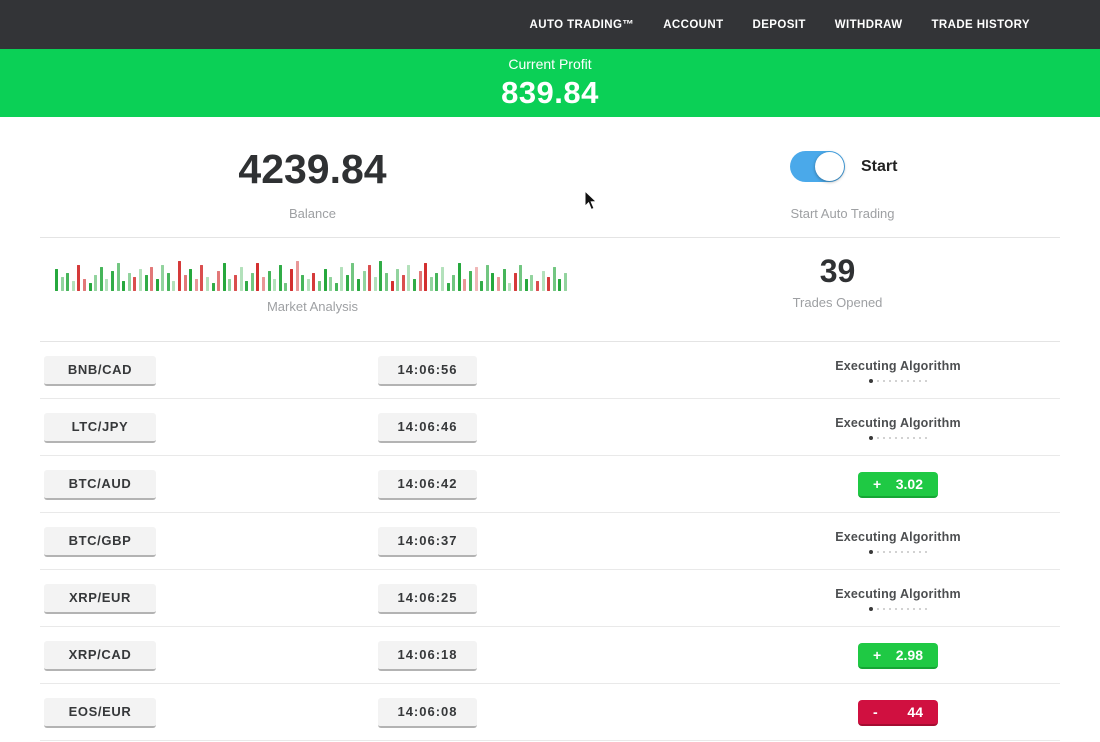 The height and width of the screenshot is (742, 1100). I want to click on trade-status: - 44, so click(898, 712).